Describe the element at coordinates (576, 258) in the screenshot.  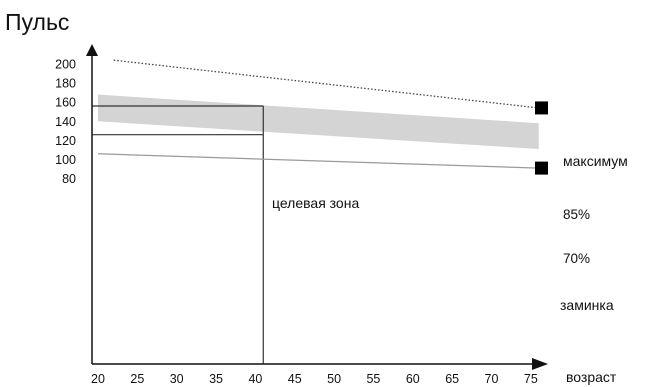
I see `band-lower-label: 70%` at that location.